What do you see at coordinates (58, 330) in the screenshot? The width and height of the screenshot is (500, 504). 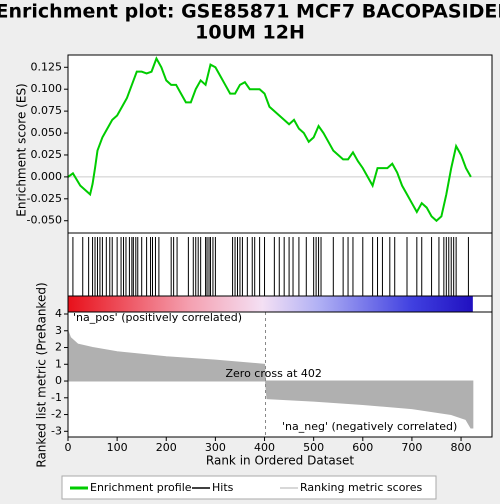 I see `y-tick-label: 3` at bounding box center [58, 330].